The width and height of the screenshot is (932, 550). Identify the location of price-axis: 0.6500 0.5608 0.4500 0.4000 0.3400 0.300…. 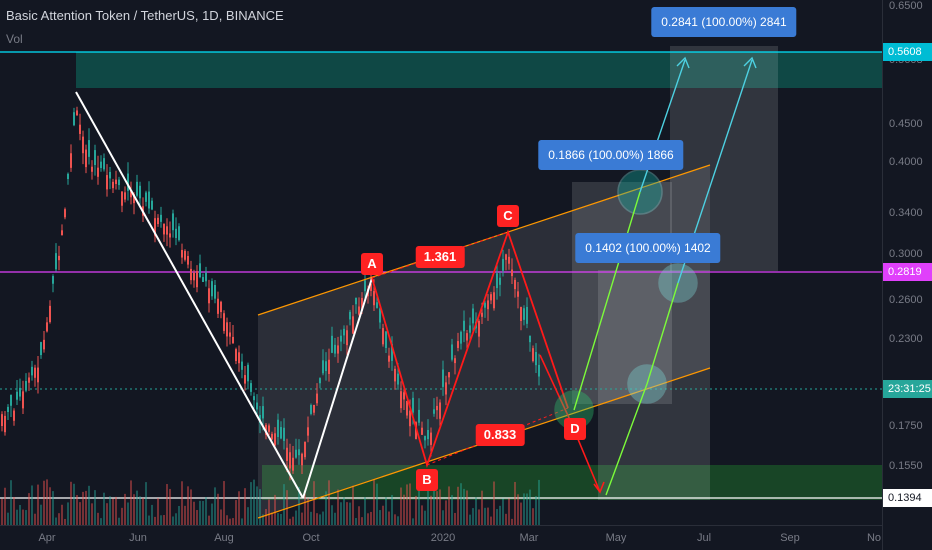
(907, 275).